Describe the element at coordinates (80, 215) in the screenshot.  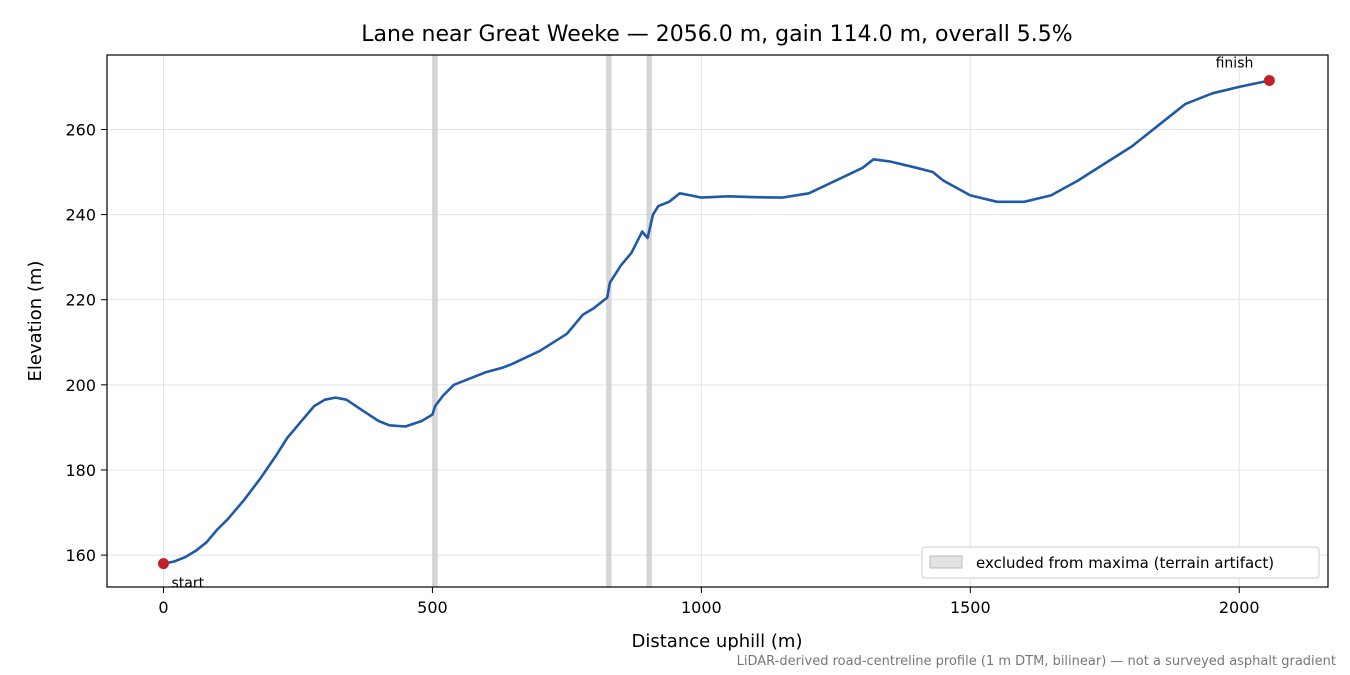
I see `y-tick-label: 240` at that location.